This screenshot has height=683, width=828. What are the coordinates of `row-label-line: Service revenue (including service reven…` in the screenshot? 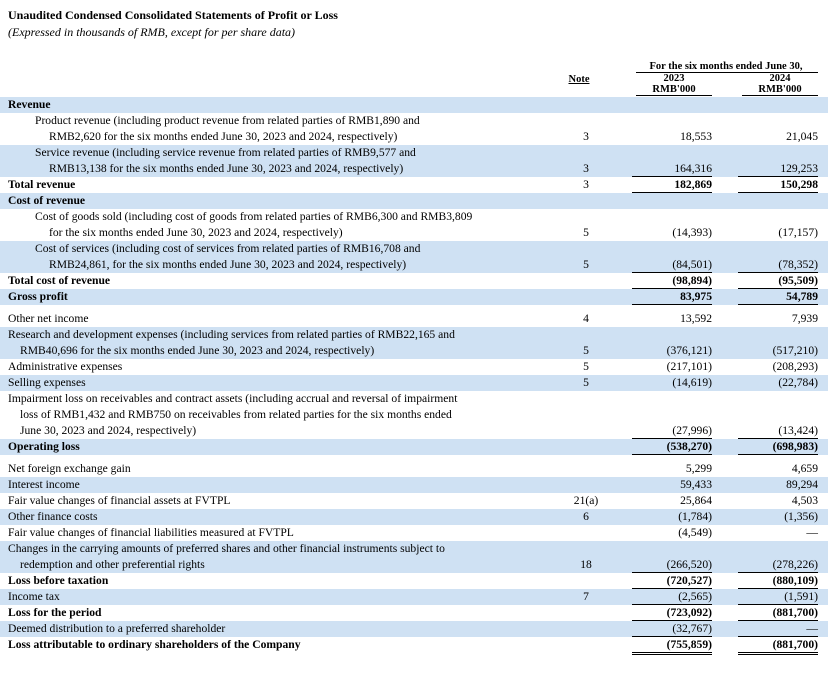 It's located at (225, 152).